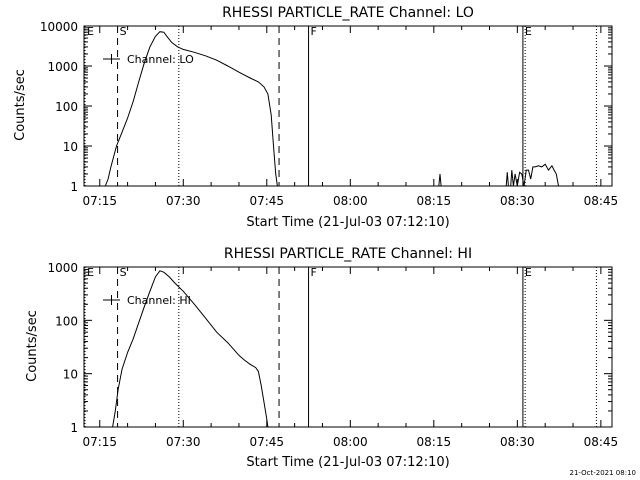 This screenshot has width=640, height=480. Describe the element at coordinates (32, 346) in the screenshot. I see `hi-y-axis-label: Counts/sec` at that location.